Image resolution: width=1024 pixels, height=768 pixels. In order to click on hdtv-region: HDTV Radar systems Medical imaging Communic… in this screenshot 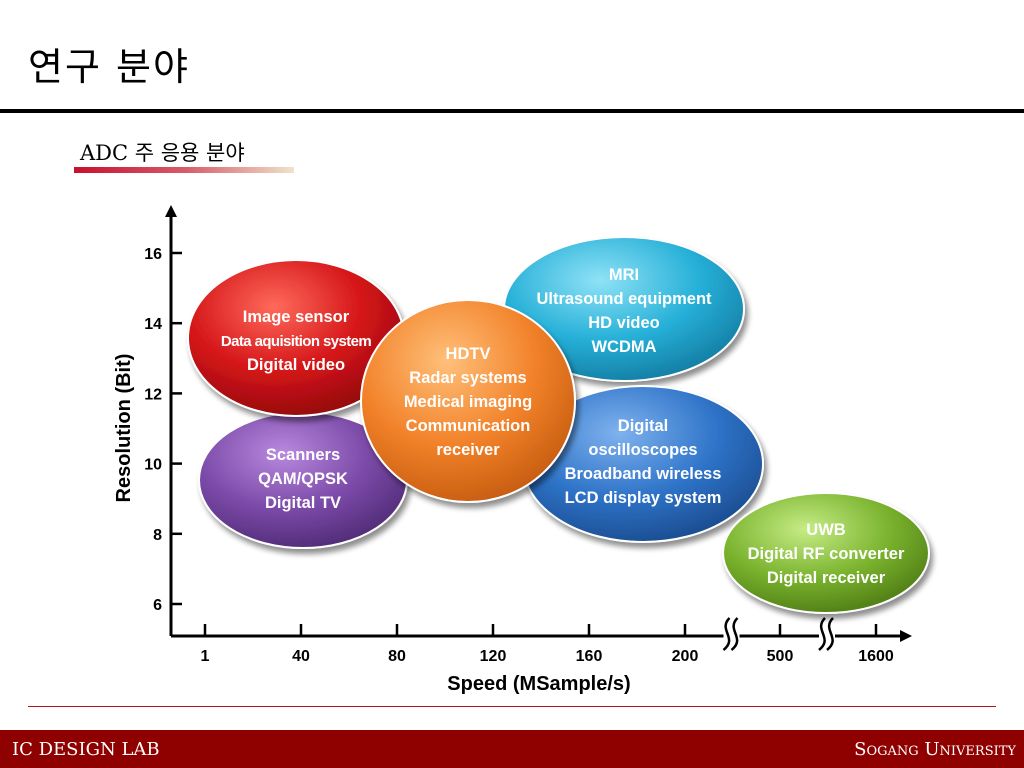, I will do `click(468, 401)`.